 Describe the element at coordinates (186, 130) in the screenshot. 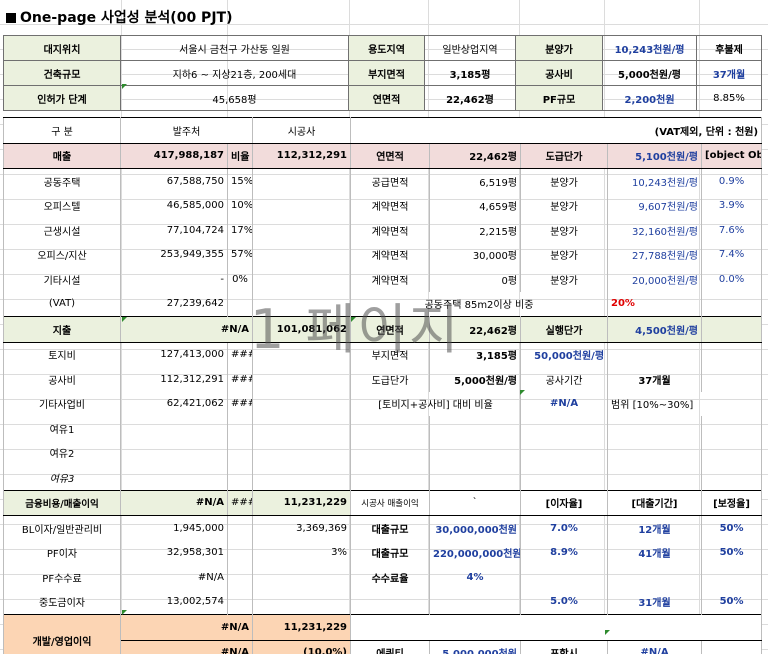

I see `cell: 발주처` at that location.